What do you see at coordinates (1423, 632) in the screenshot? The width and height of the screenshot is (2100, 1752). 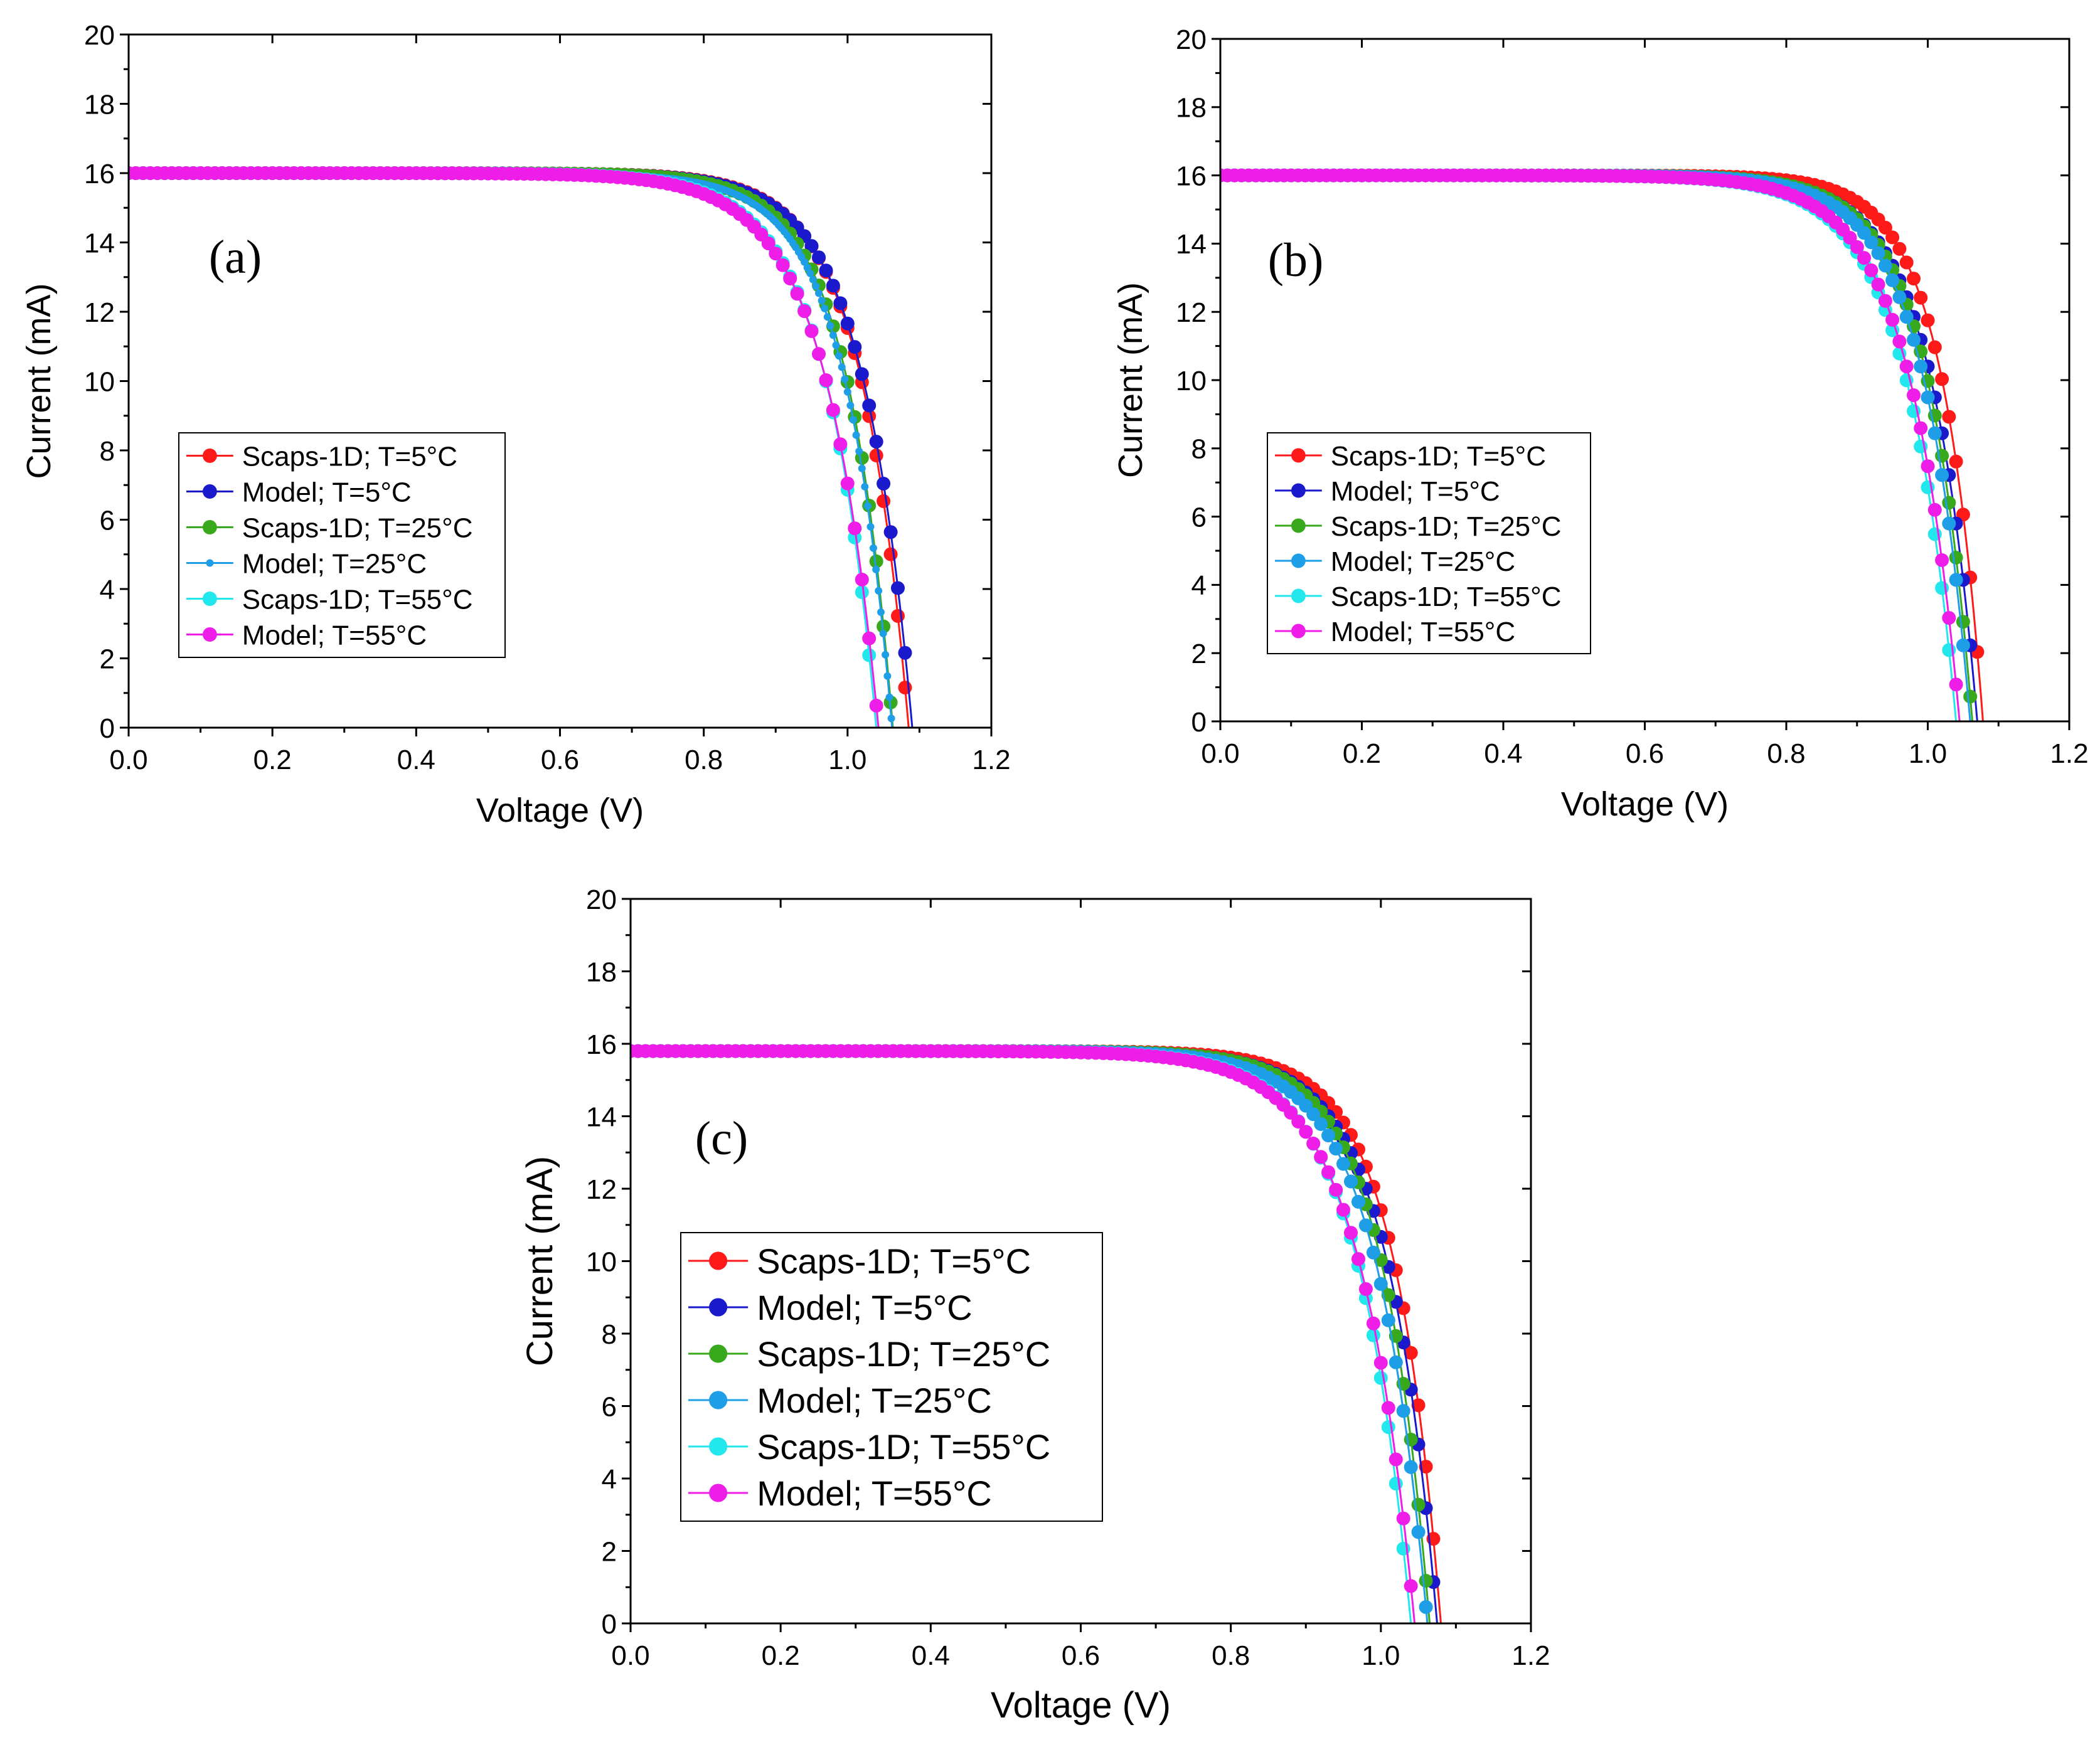 I see `legend-label: Model; T=55°C` at bounding box center [1423, 632].